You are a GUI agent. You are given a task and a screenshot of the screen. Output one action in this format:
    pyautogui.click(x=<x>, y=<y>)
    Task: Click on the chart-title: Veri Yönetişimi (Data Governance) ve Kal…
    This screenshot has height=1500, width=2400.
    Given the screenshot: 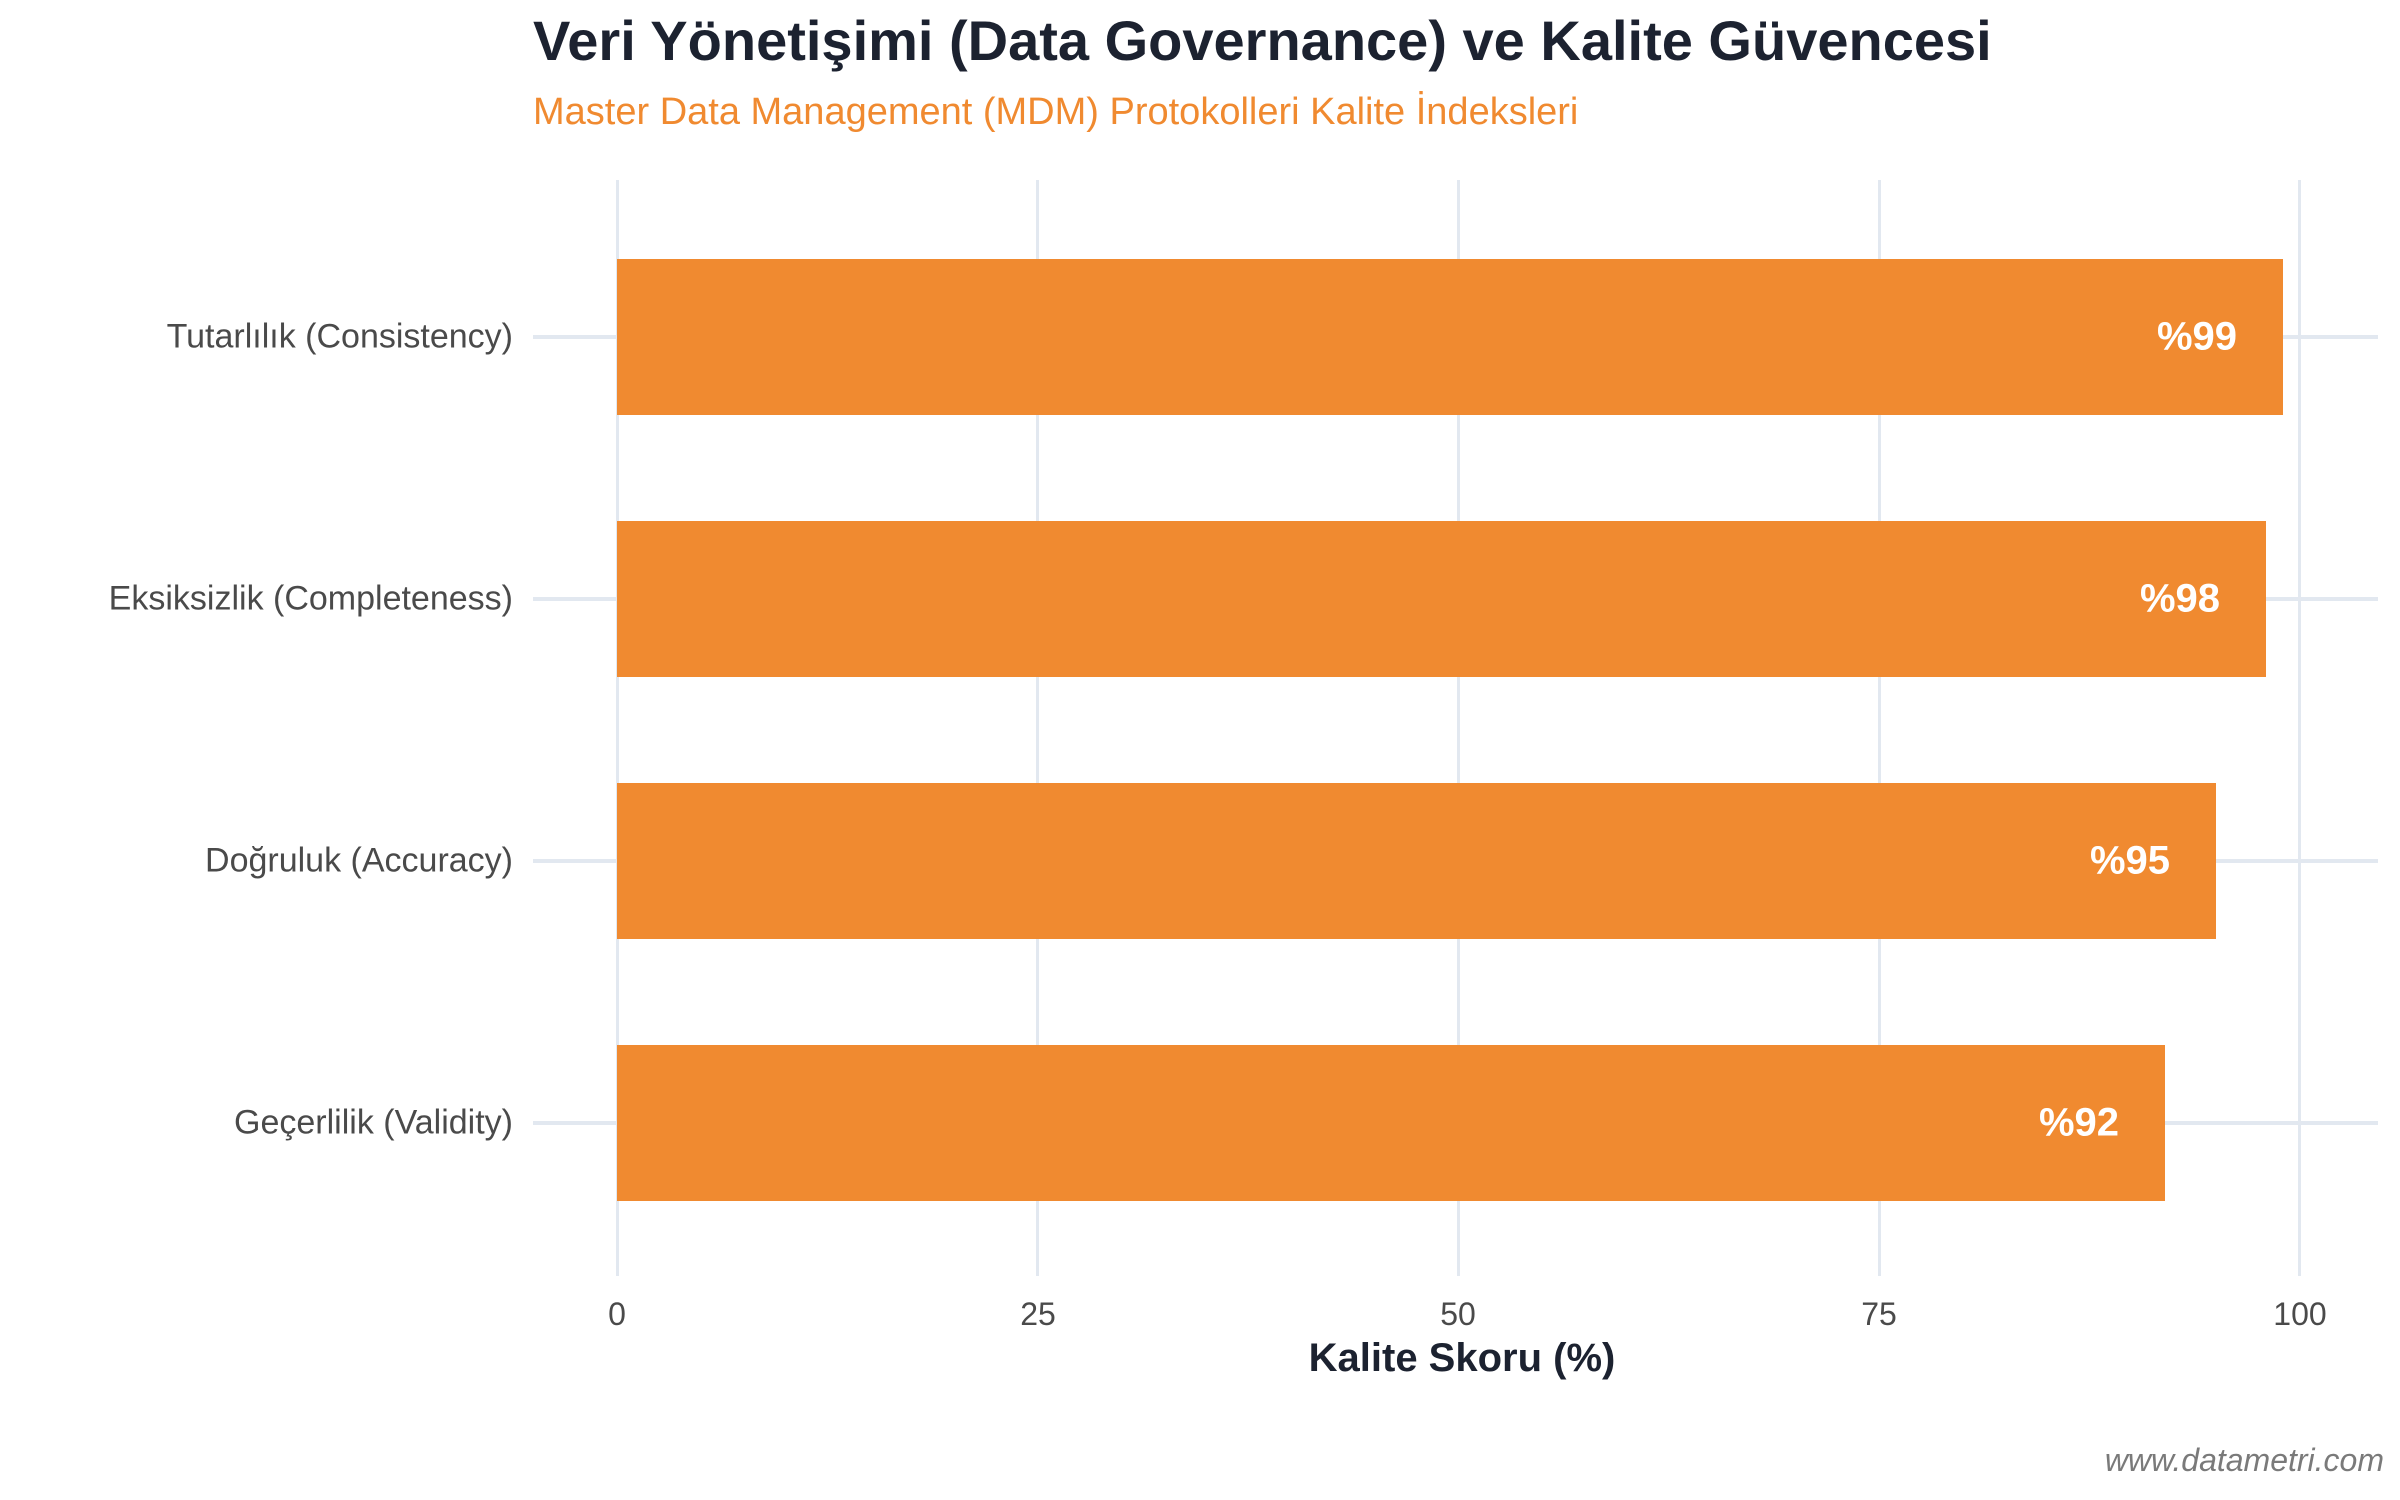 What is the action you would take?
    pyautogui.click(x=1262, y=40)
    